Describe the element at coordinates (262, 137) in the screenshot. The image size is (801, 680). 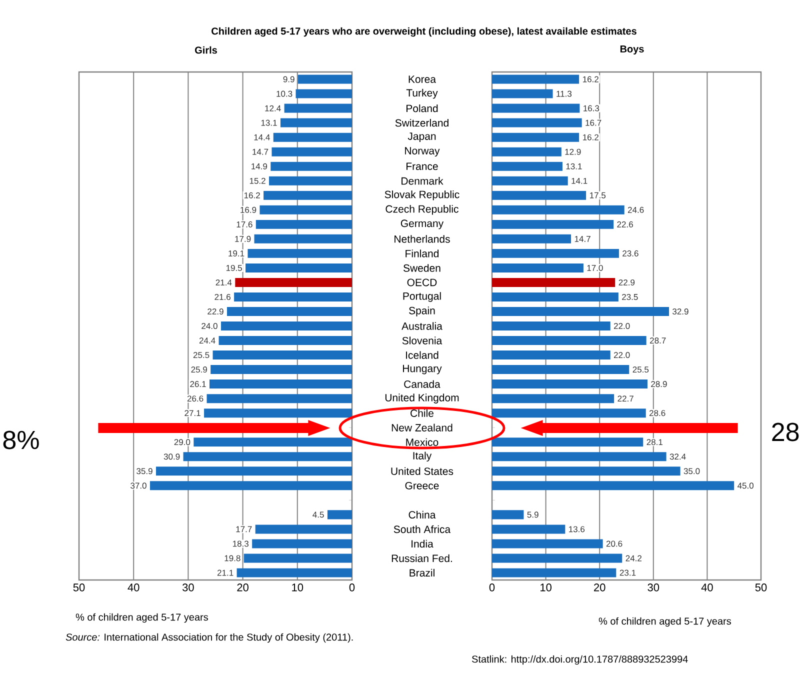
I see `data-label: 14.4` at that location.